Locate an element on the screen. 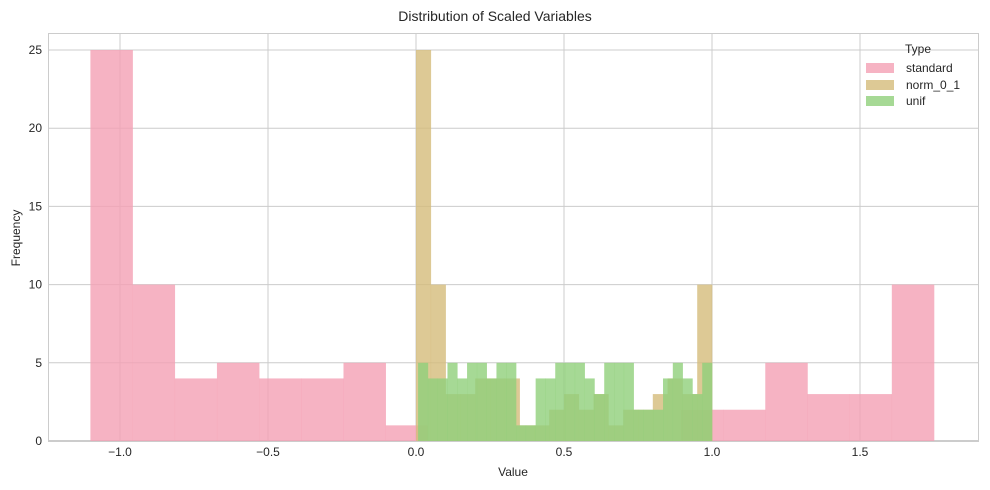 Image resolution: width=990 pixels, height=490 pixels. y-tick-label: 15 is located at coordinates (36, 206).